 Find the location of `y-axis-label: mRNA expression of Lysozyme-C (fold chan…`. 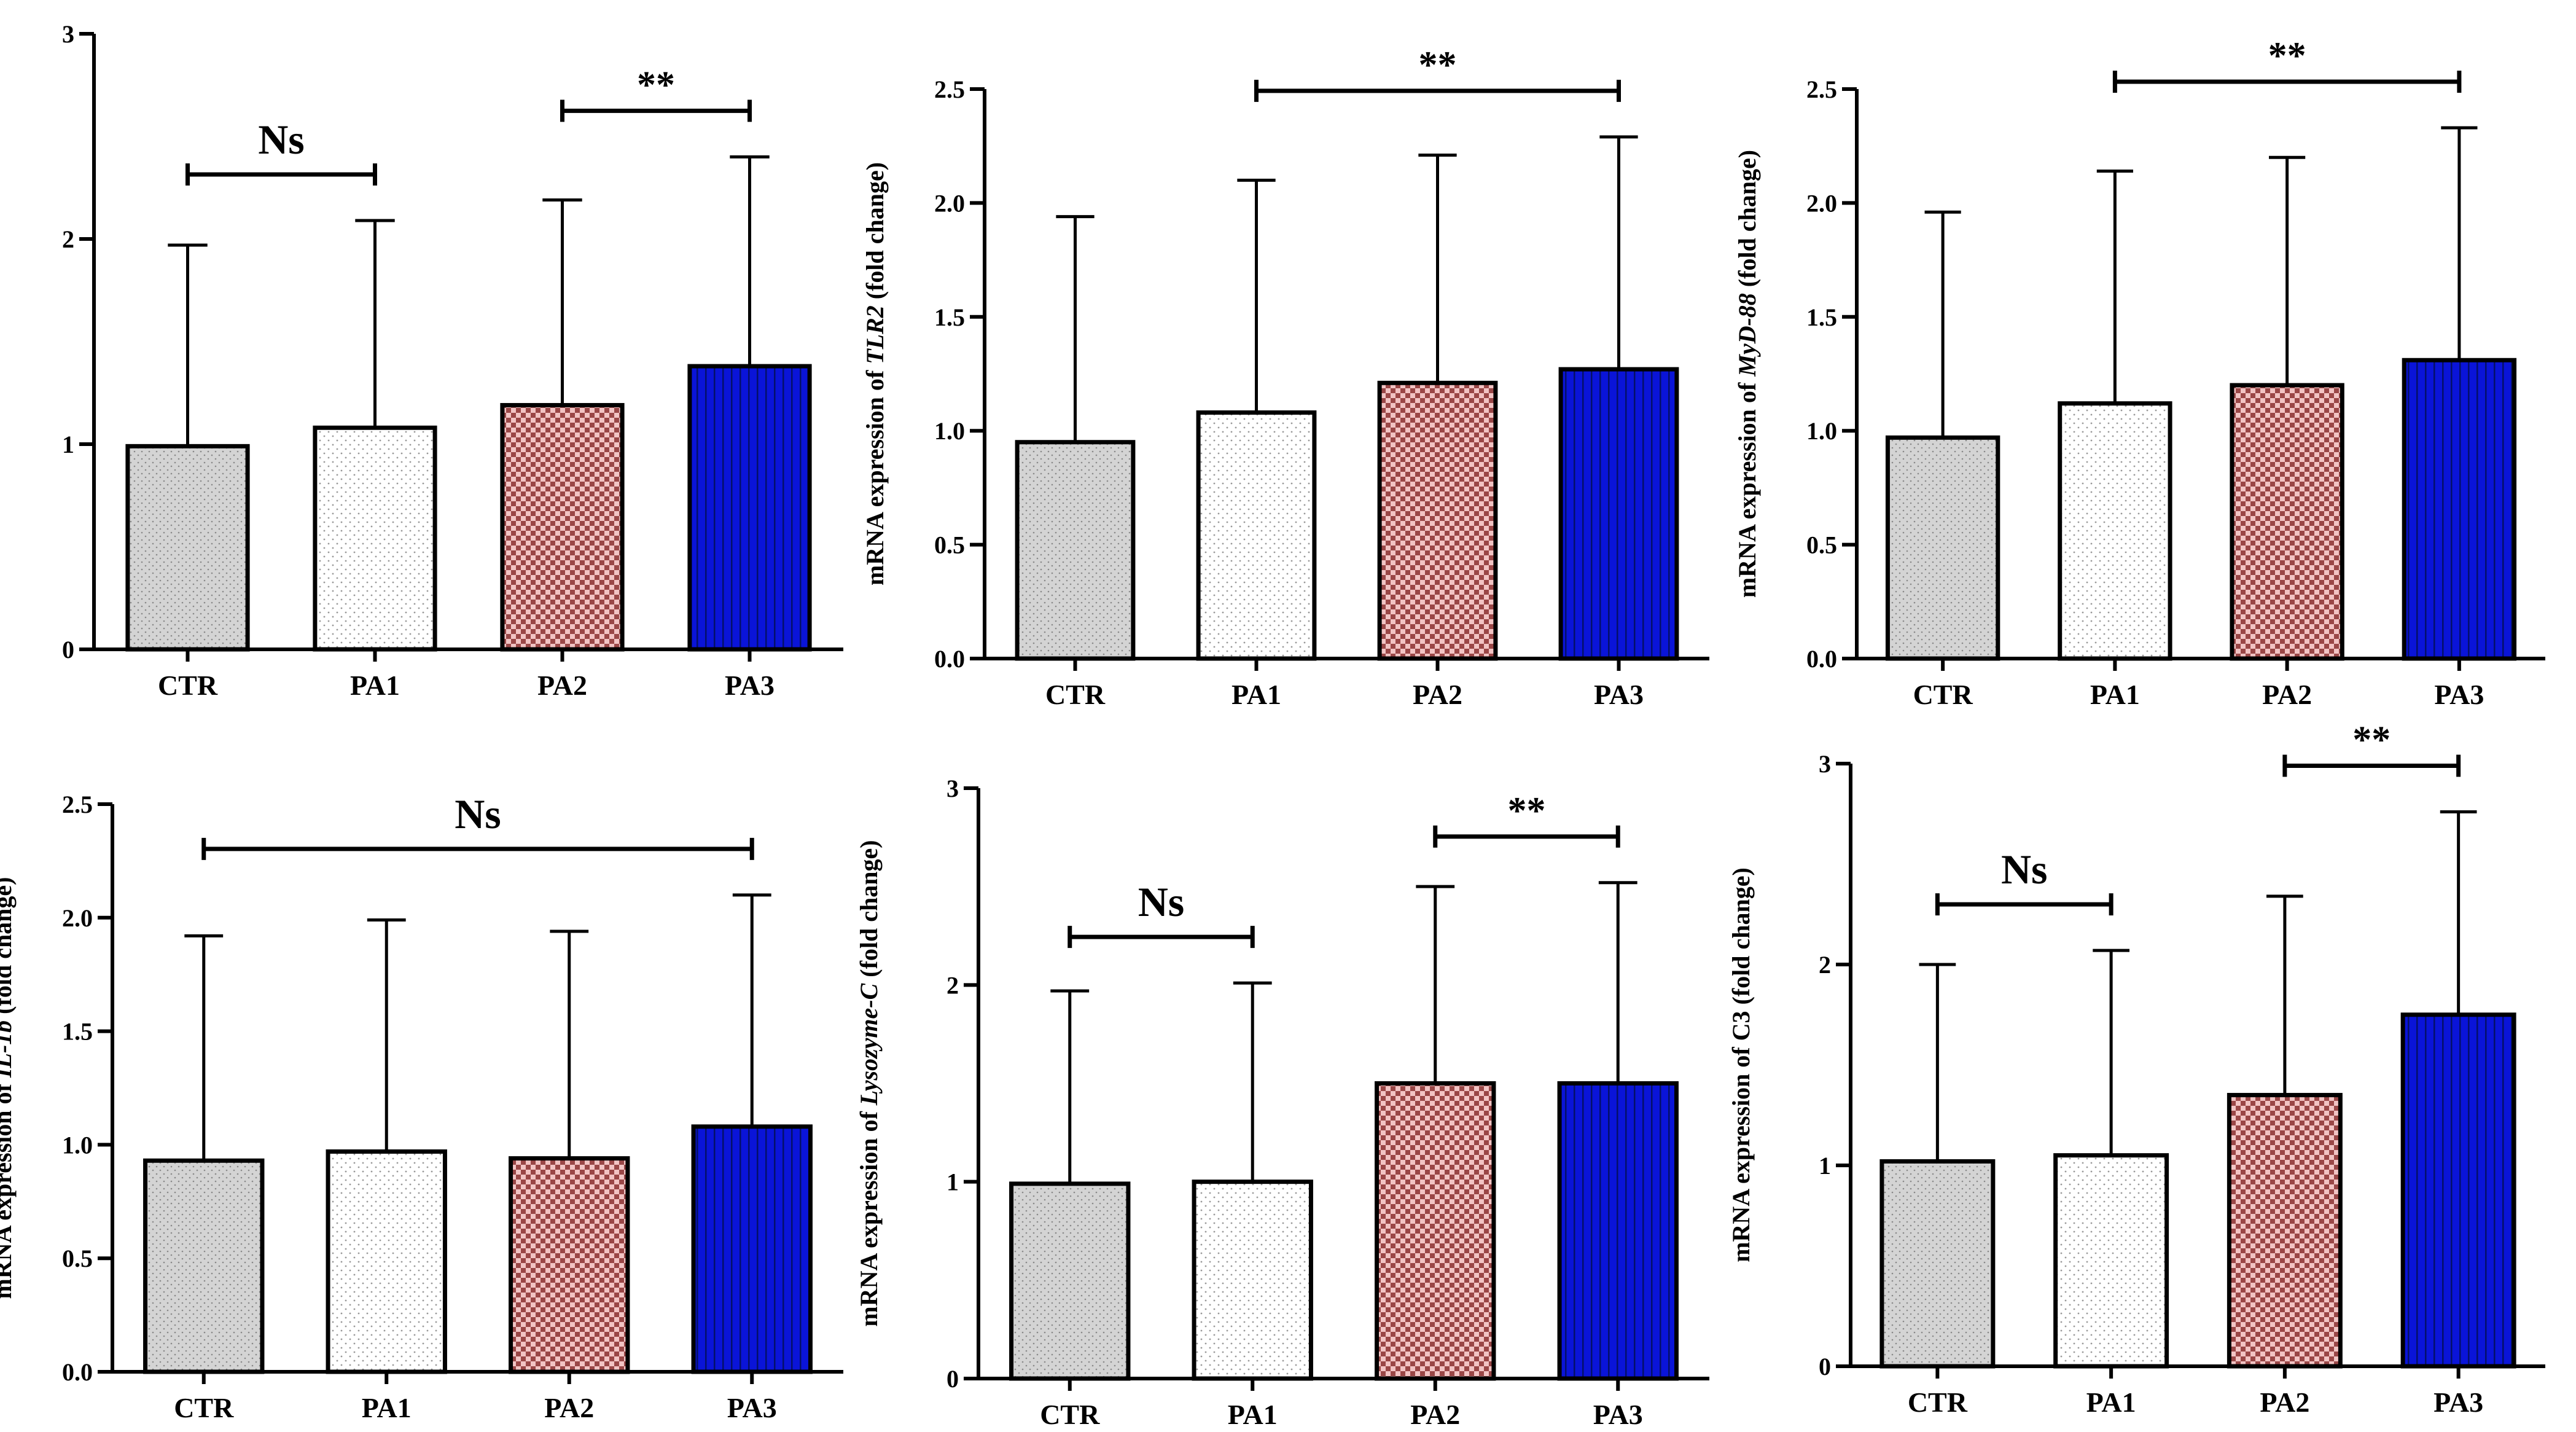

y-axis-label: mRNA expression of Lysozyme-C (fold chan… is located at coordinates (869, 1083).